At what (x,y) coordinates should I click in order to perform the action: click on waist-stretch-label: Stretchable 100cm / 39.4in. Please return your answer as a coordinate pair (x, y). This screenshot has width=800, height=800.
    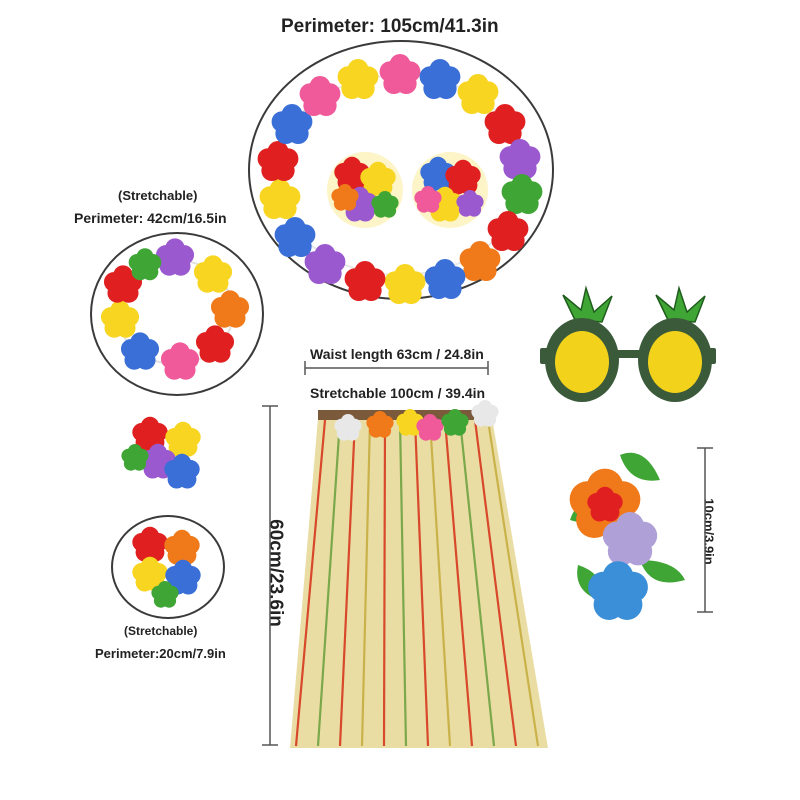
    Looking at the image, I should click on (398, 393).